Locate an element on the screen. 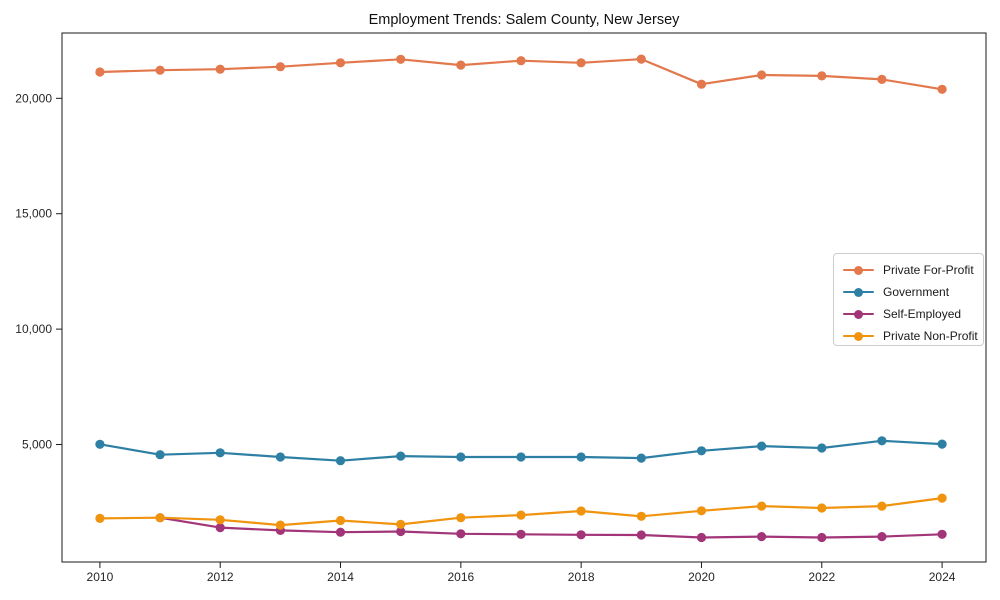 This screenshot has height=600, width=1000. x-tick-label: 2012 is located at coordinates (220, 577).